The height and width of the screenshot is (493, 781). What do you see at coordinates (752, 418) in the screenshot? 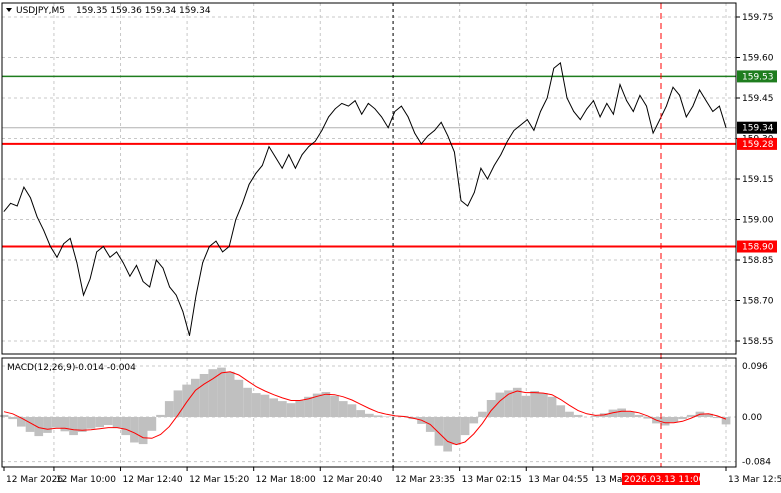
I see `macd-y-tick-label: 0.00` at bounding box center [752, 418].